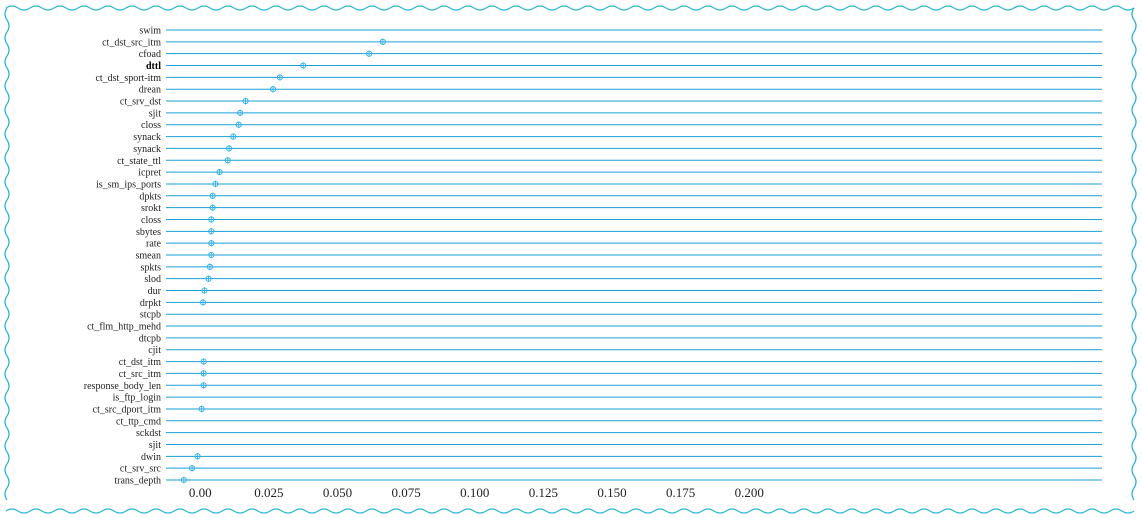 This screenshot has height=517, width=1141. Describe the element at coordinates (141, 469) in the screenshot. I see `category-label: ct_srv_src` at that location.